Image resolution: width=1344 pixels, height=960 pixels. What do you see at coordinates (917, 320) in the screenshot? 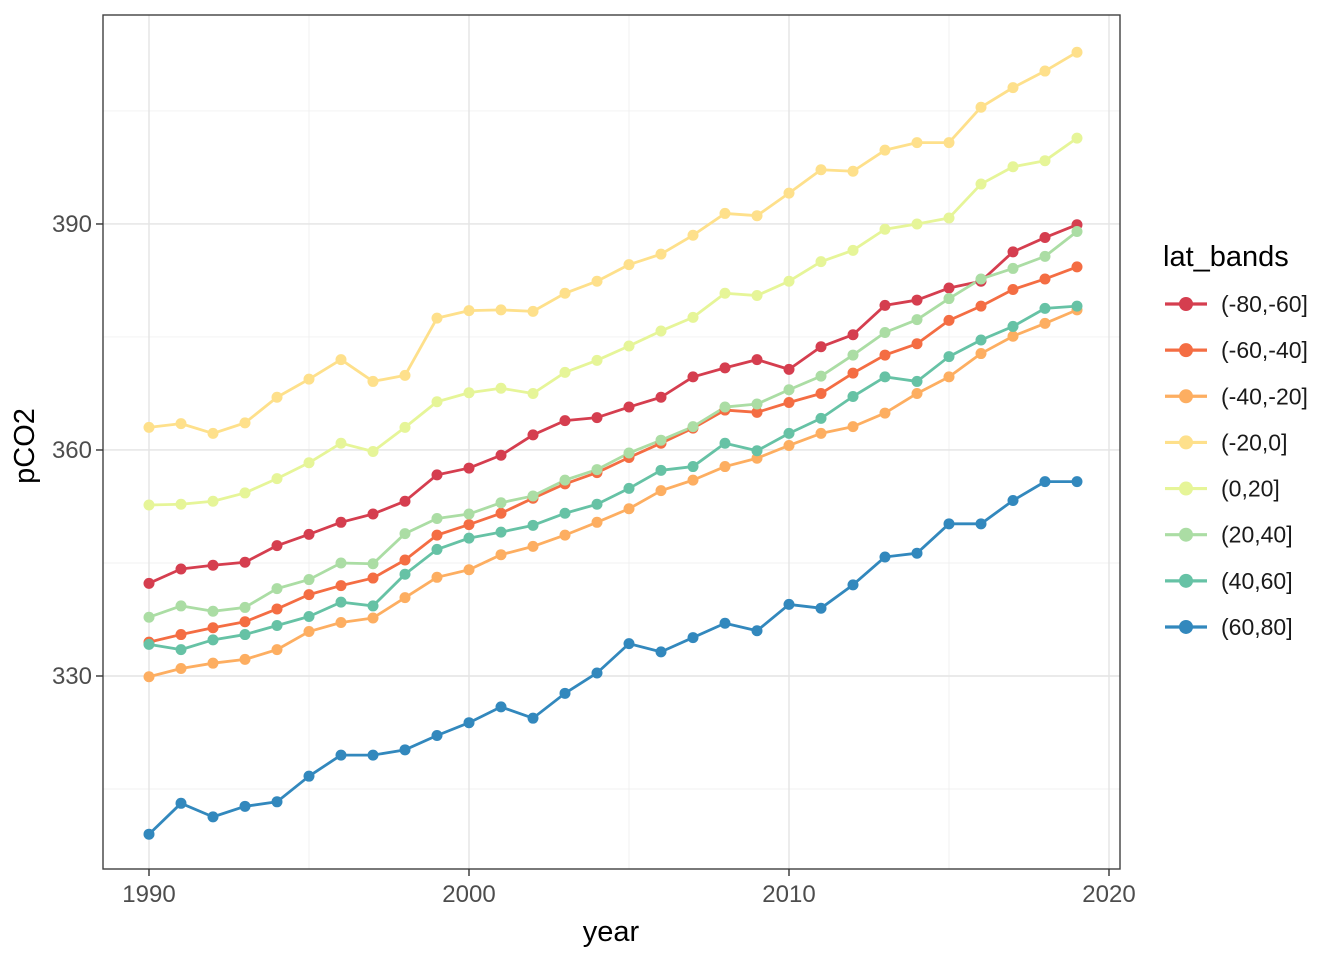
I see `data-point-(20,40]-2014` at bounding box center [917, 320].